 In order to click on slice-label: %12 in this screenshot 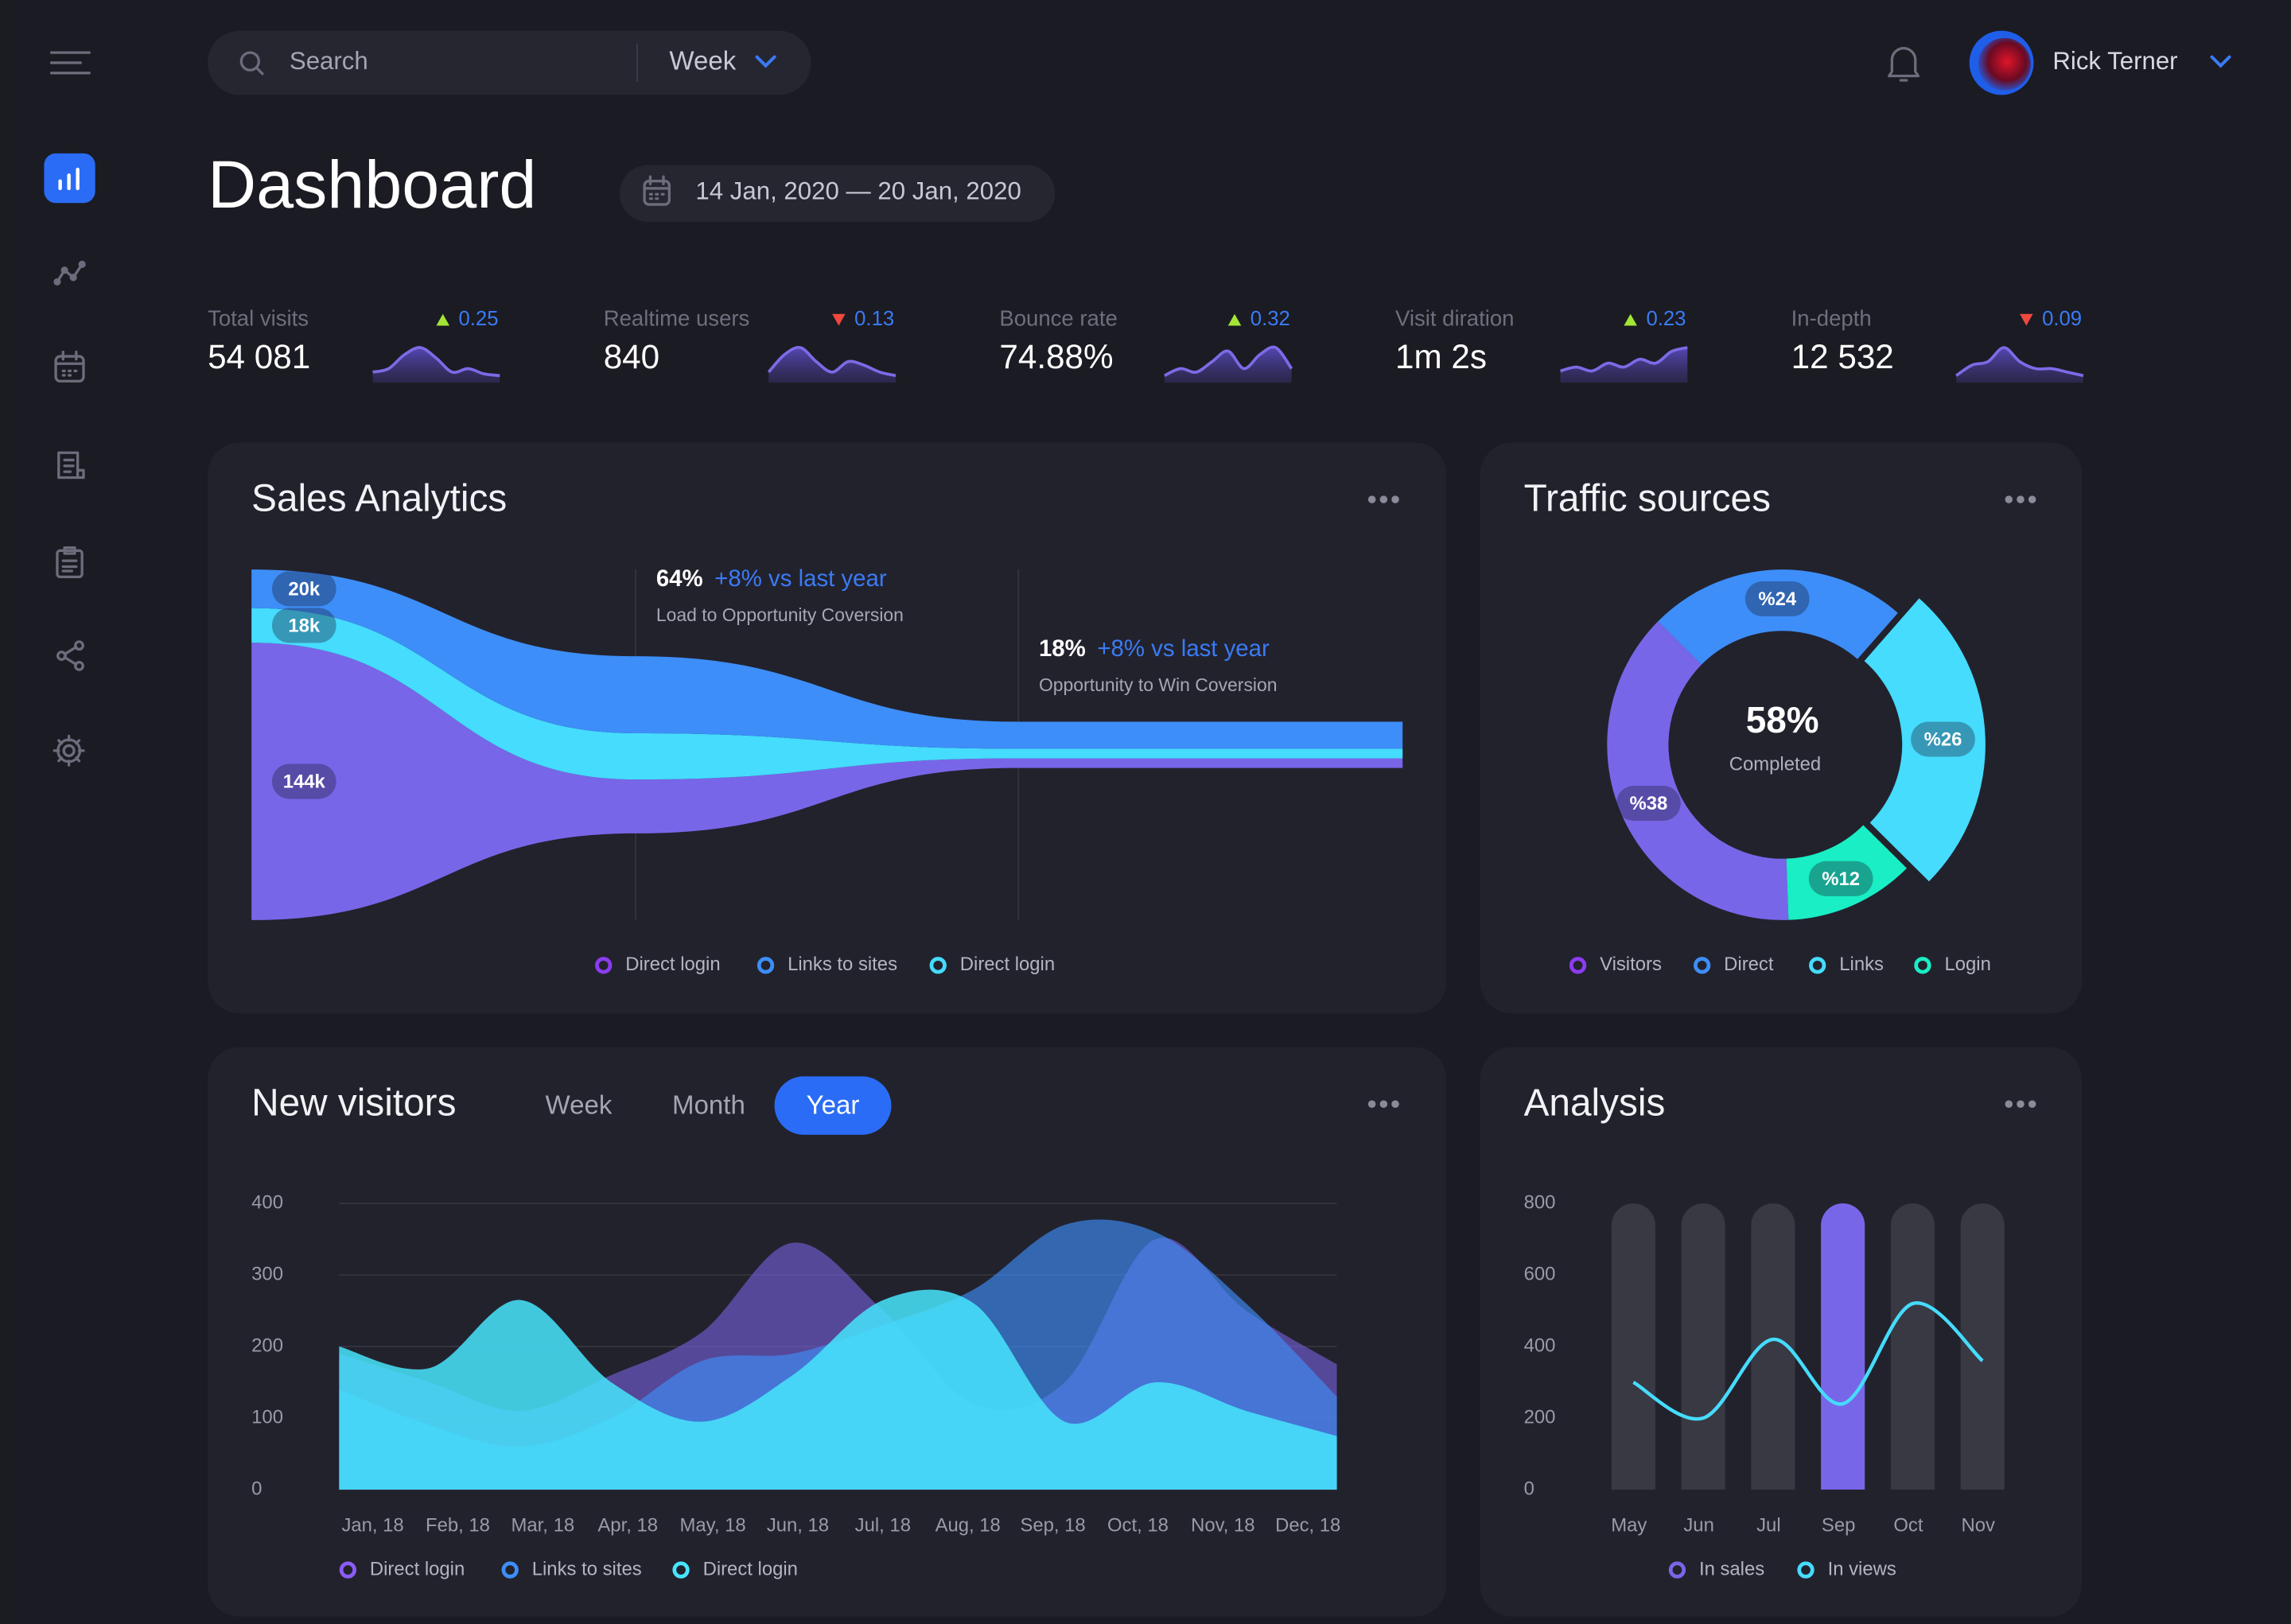, I will do `click(1841, 879)`.